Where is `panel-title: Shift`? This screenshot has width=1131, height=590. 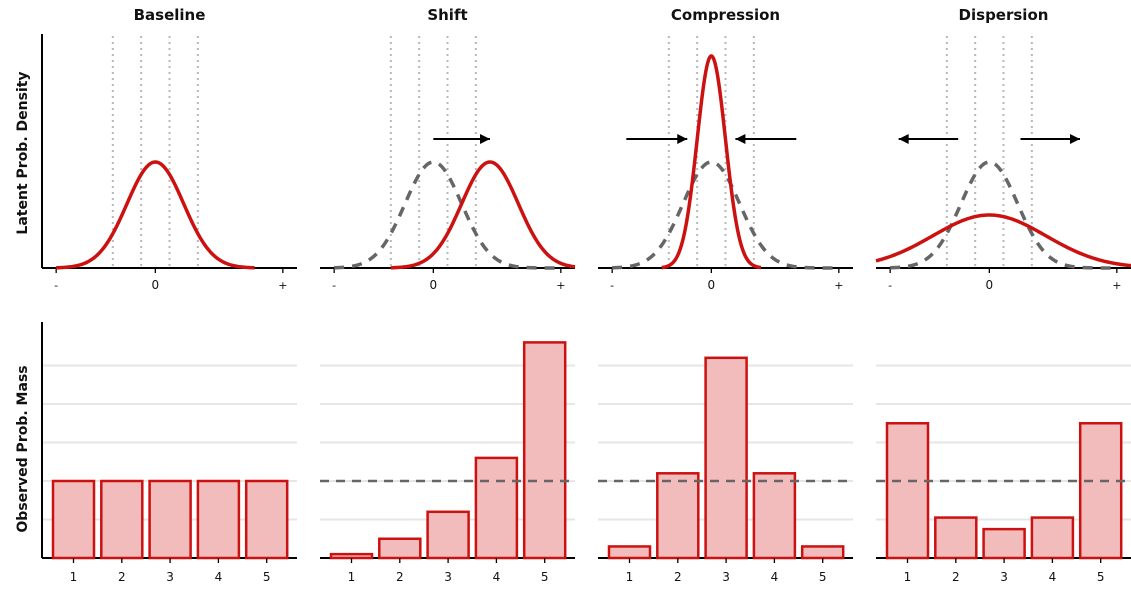
panel-title: Shift is located at coordinates (447, 15).